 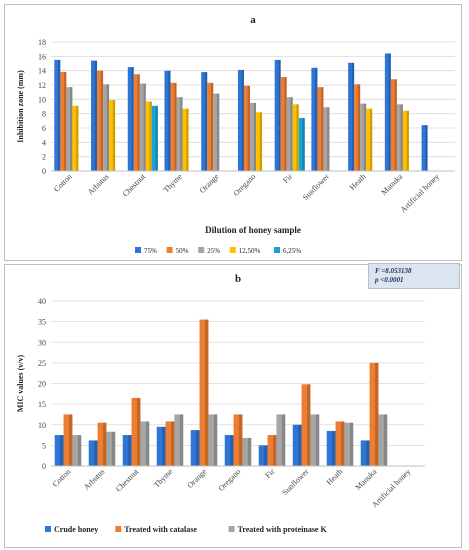 I want to click on x-category-label: Manuka, so click(x=366, y=479).